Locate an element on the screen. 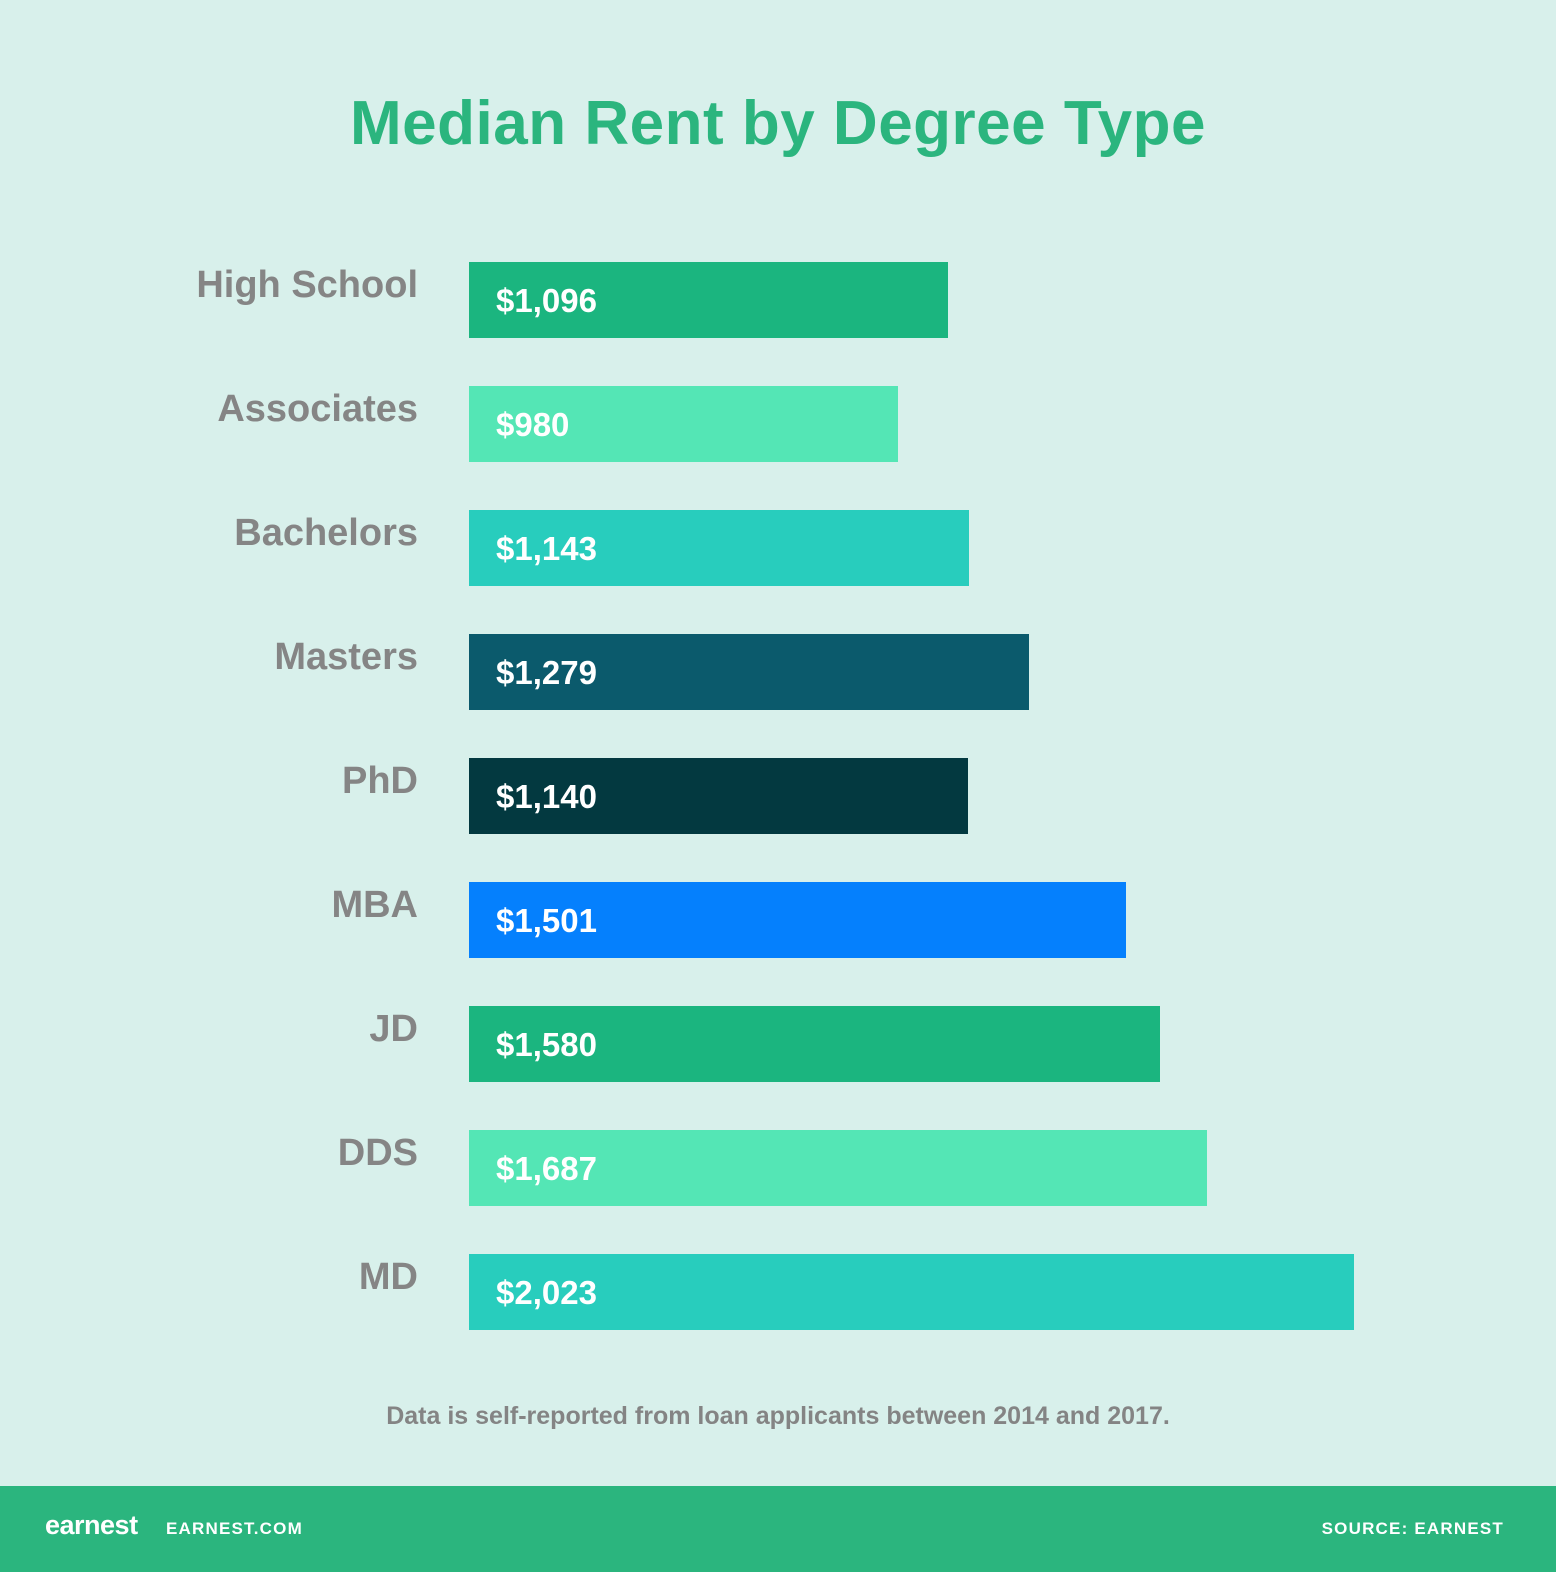 The image size is (1556, 1572). bar-row: PhD $1,140 is located at coordinates (778, 796).